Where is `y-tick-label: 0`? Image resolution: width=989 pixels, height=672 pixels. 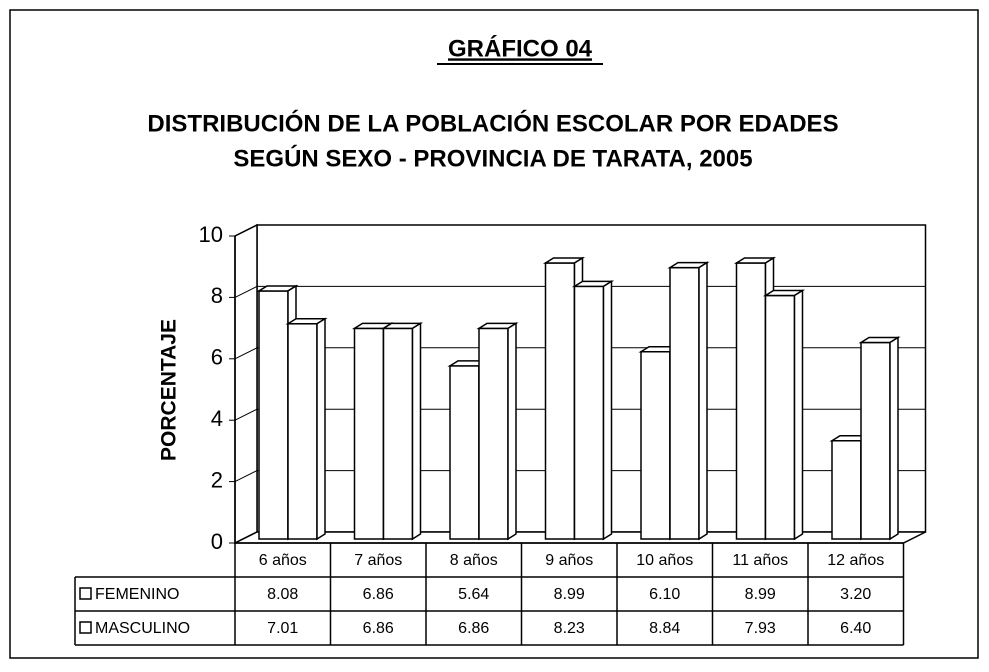
y-tick-label: 0 is located at coordinates (217, 541).